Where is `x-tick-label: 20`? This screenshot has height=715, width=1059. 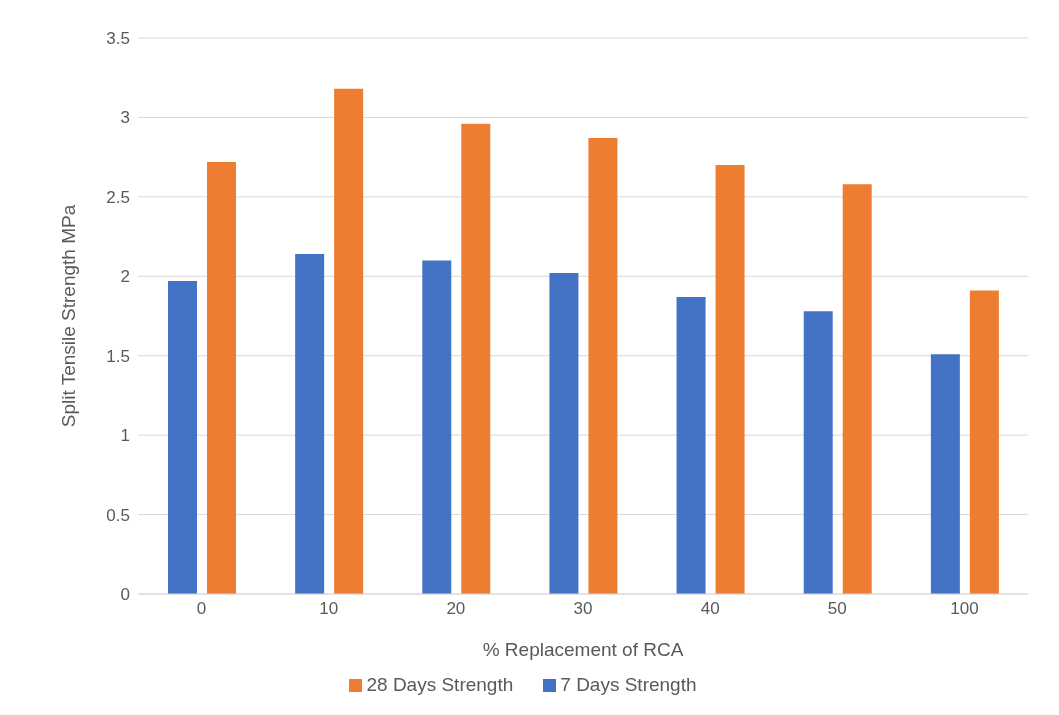 x-tick-label: 20 is located at coordinates (456, 609).